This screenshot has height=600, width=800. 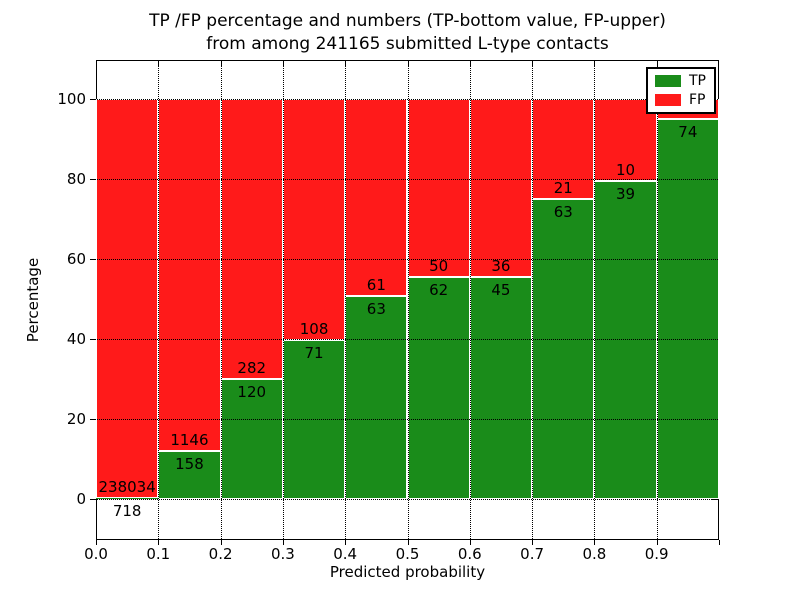 What do you see at coordinates (439, 290) in the screenshot?
I see `bar-label-tp: 62` at bounding box center [439, 290].